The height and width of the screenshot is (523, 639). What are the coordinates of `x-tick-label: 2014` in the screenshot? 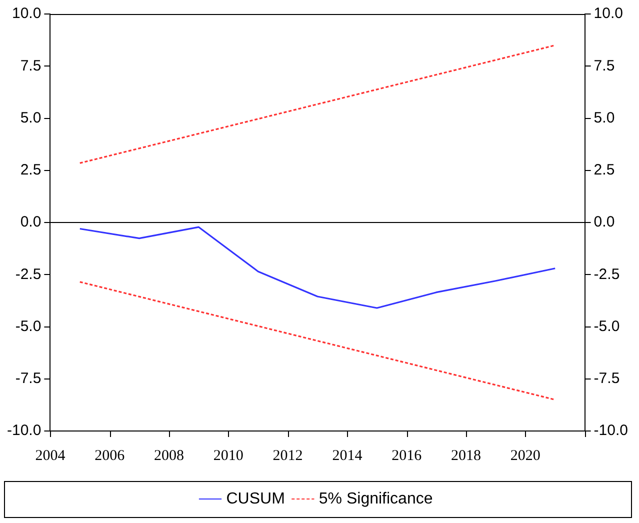 It's located at (347, 456).